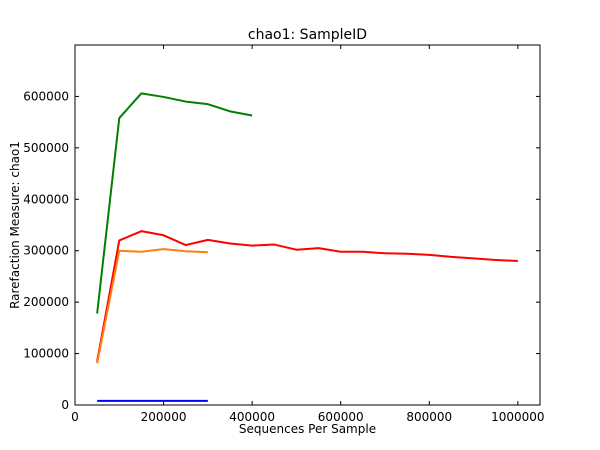 Image resolution: width=600 pixels, height=450 pixels. What do you see at coordinates (341, 417) in the screenshot?
I see `x-tick-label: 600000` at bounding box center [341, 417].